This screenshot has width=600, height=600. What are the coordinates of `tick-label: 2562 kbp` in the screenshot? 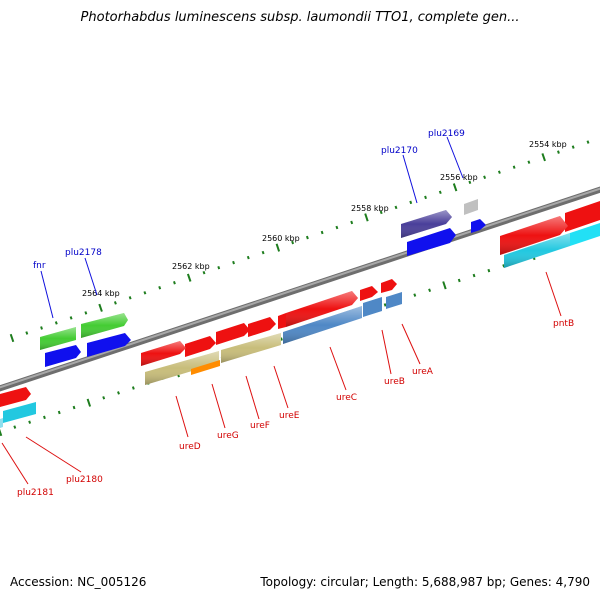 It's located at (191, 266).